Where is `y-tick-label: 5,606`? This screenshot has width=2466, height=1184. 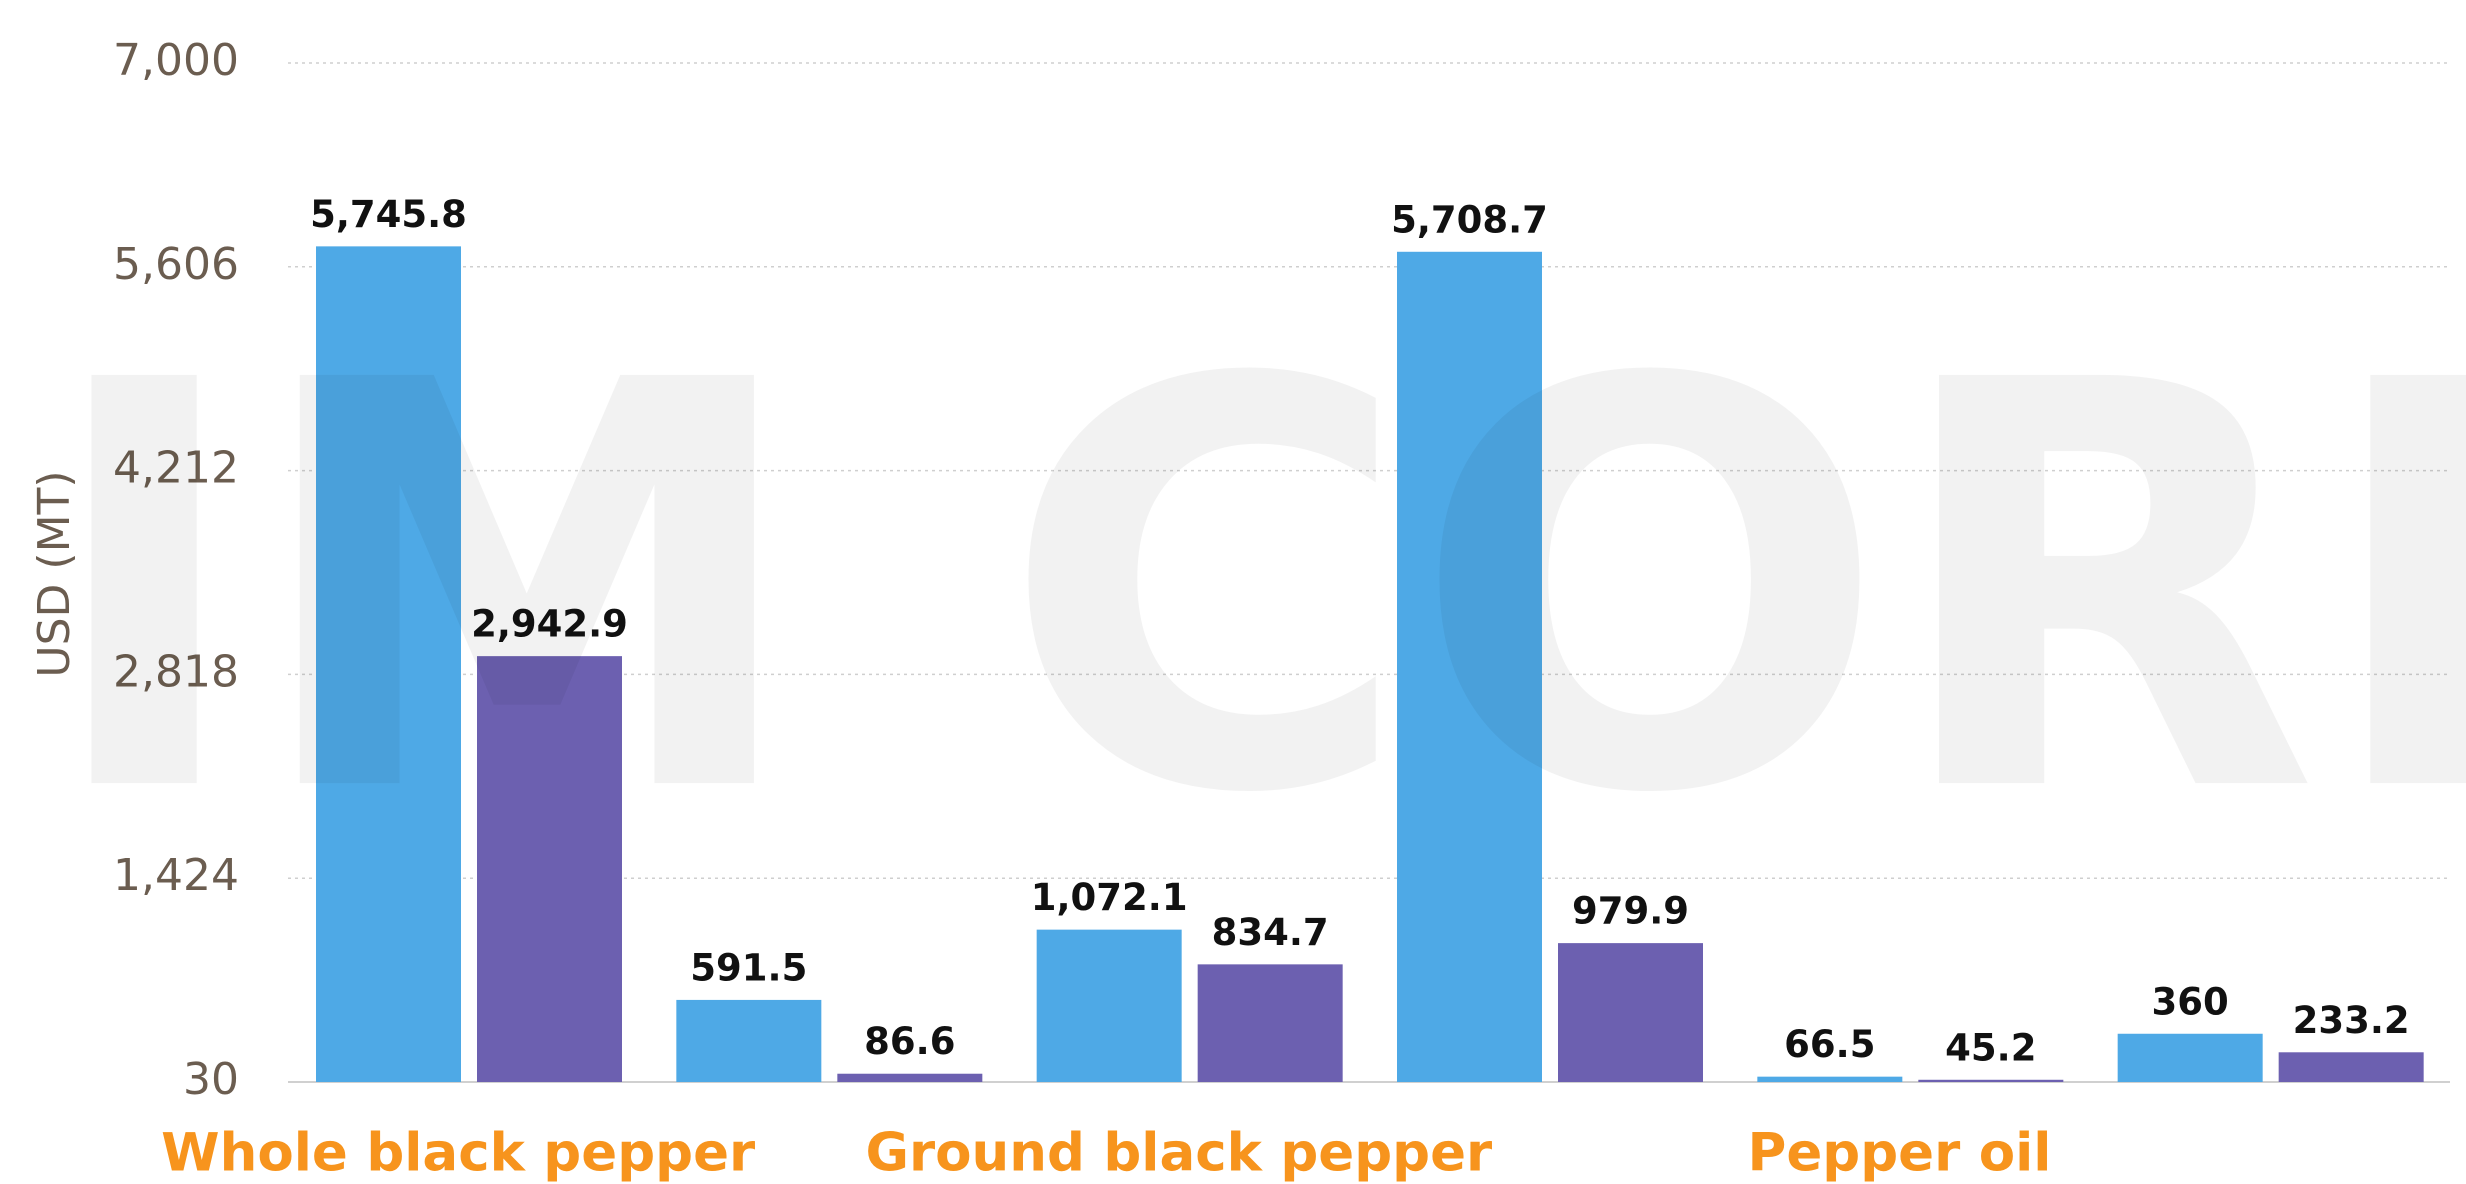 y-tick-label: 5,606 is located at coordinates (176, 264).